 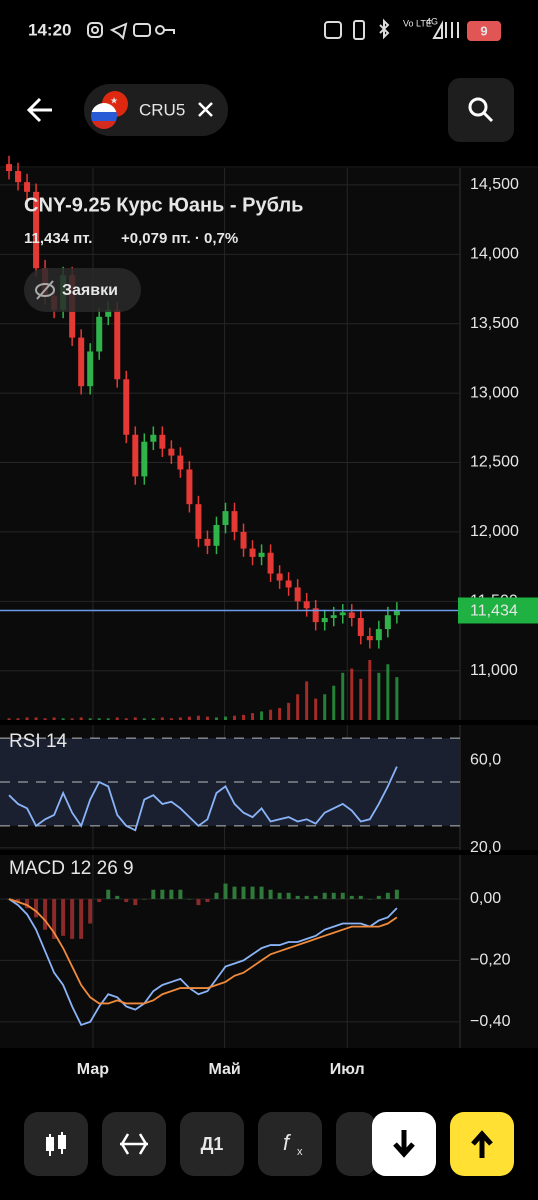 What do you see at coordinates (71, 868) in the screenshot?
I see `macd-title: MACD 12 26 9` at bounding box center [71, 868].